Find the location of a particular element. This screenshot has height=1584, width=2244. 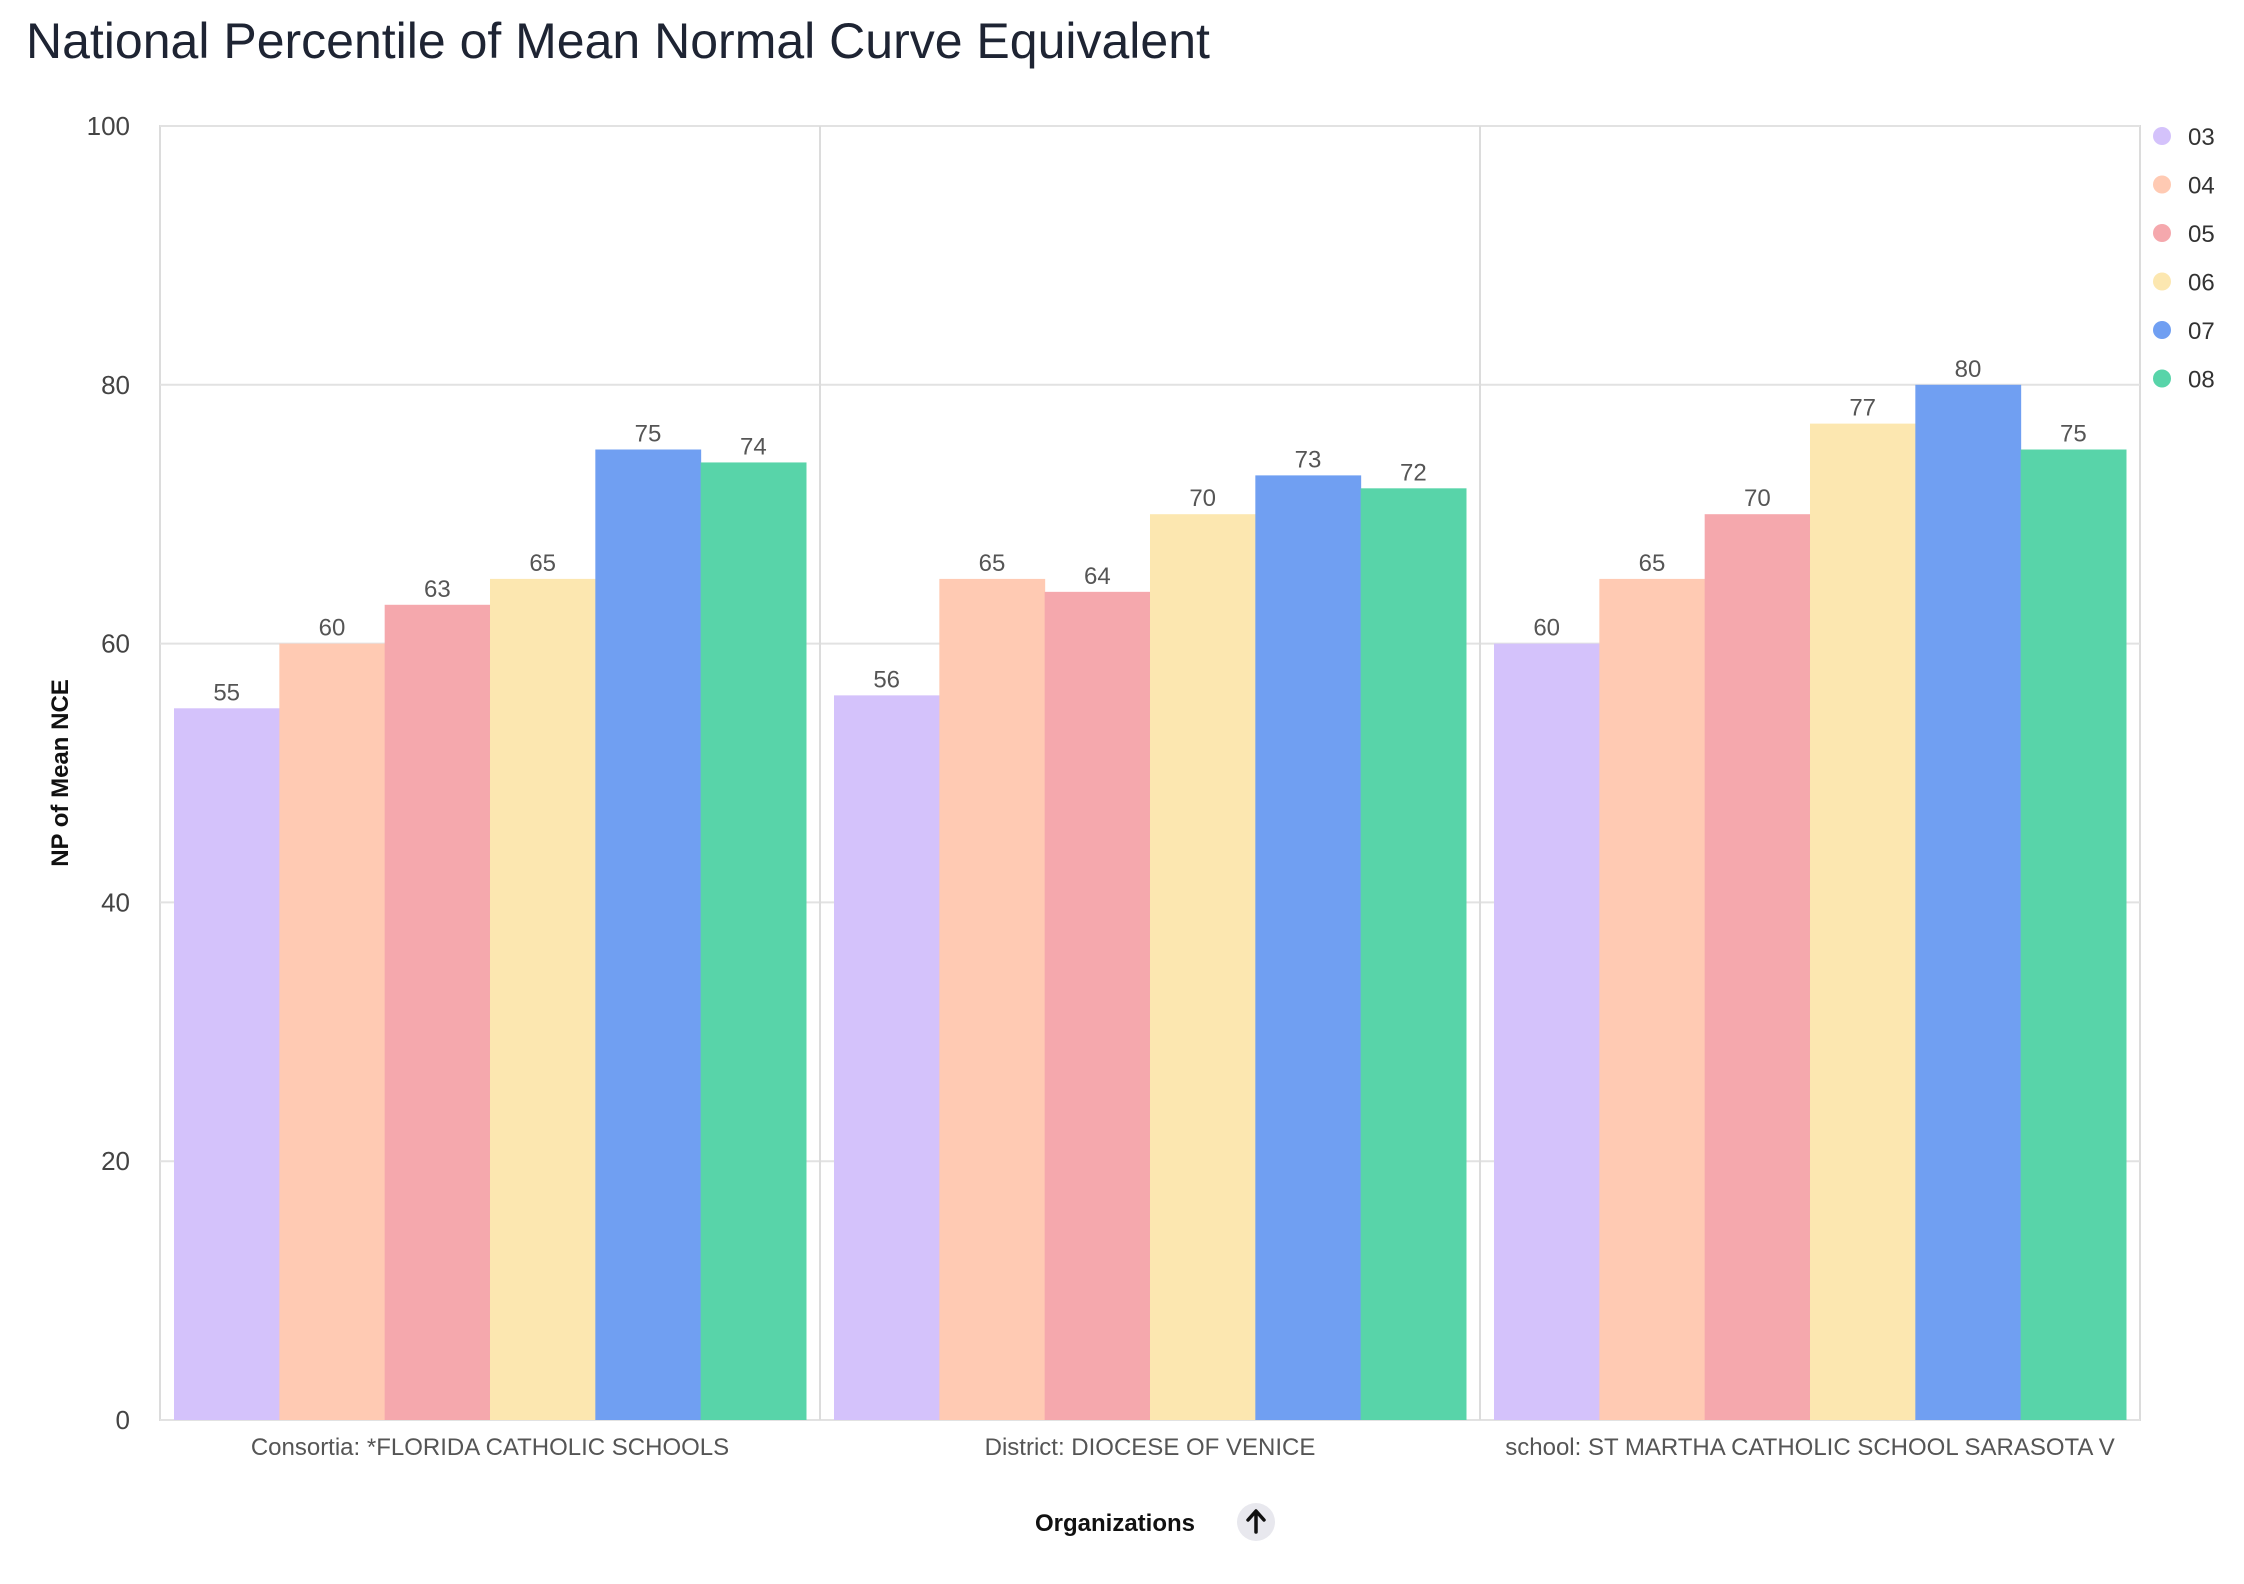

legend-label: 03 is located at coordinates (2201, 137).